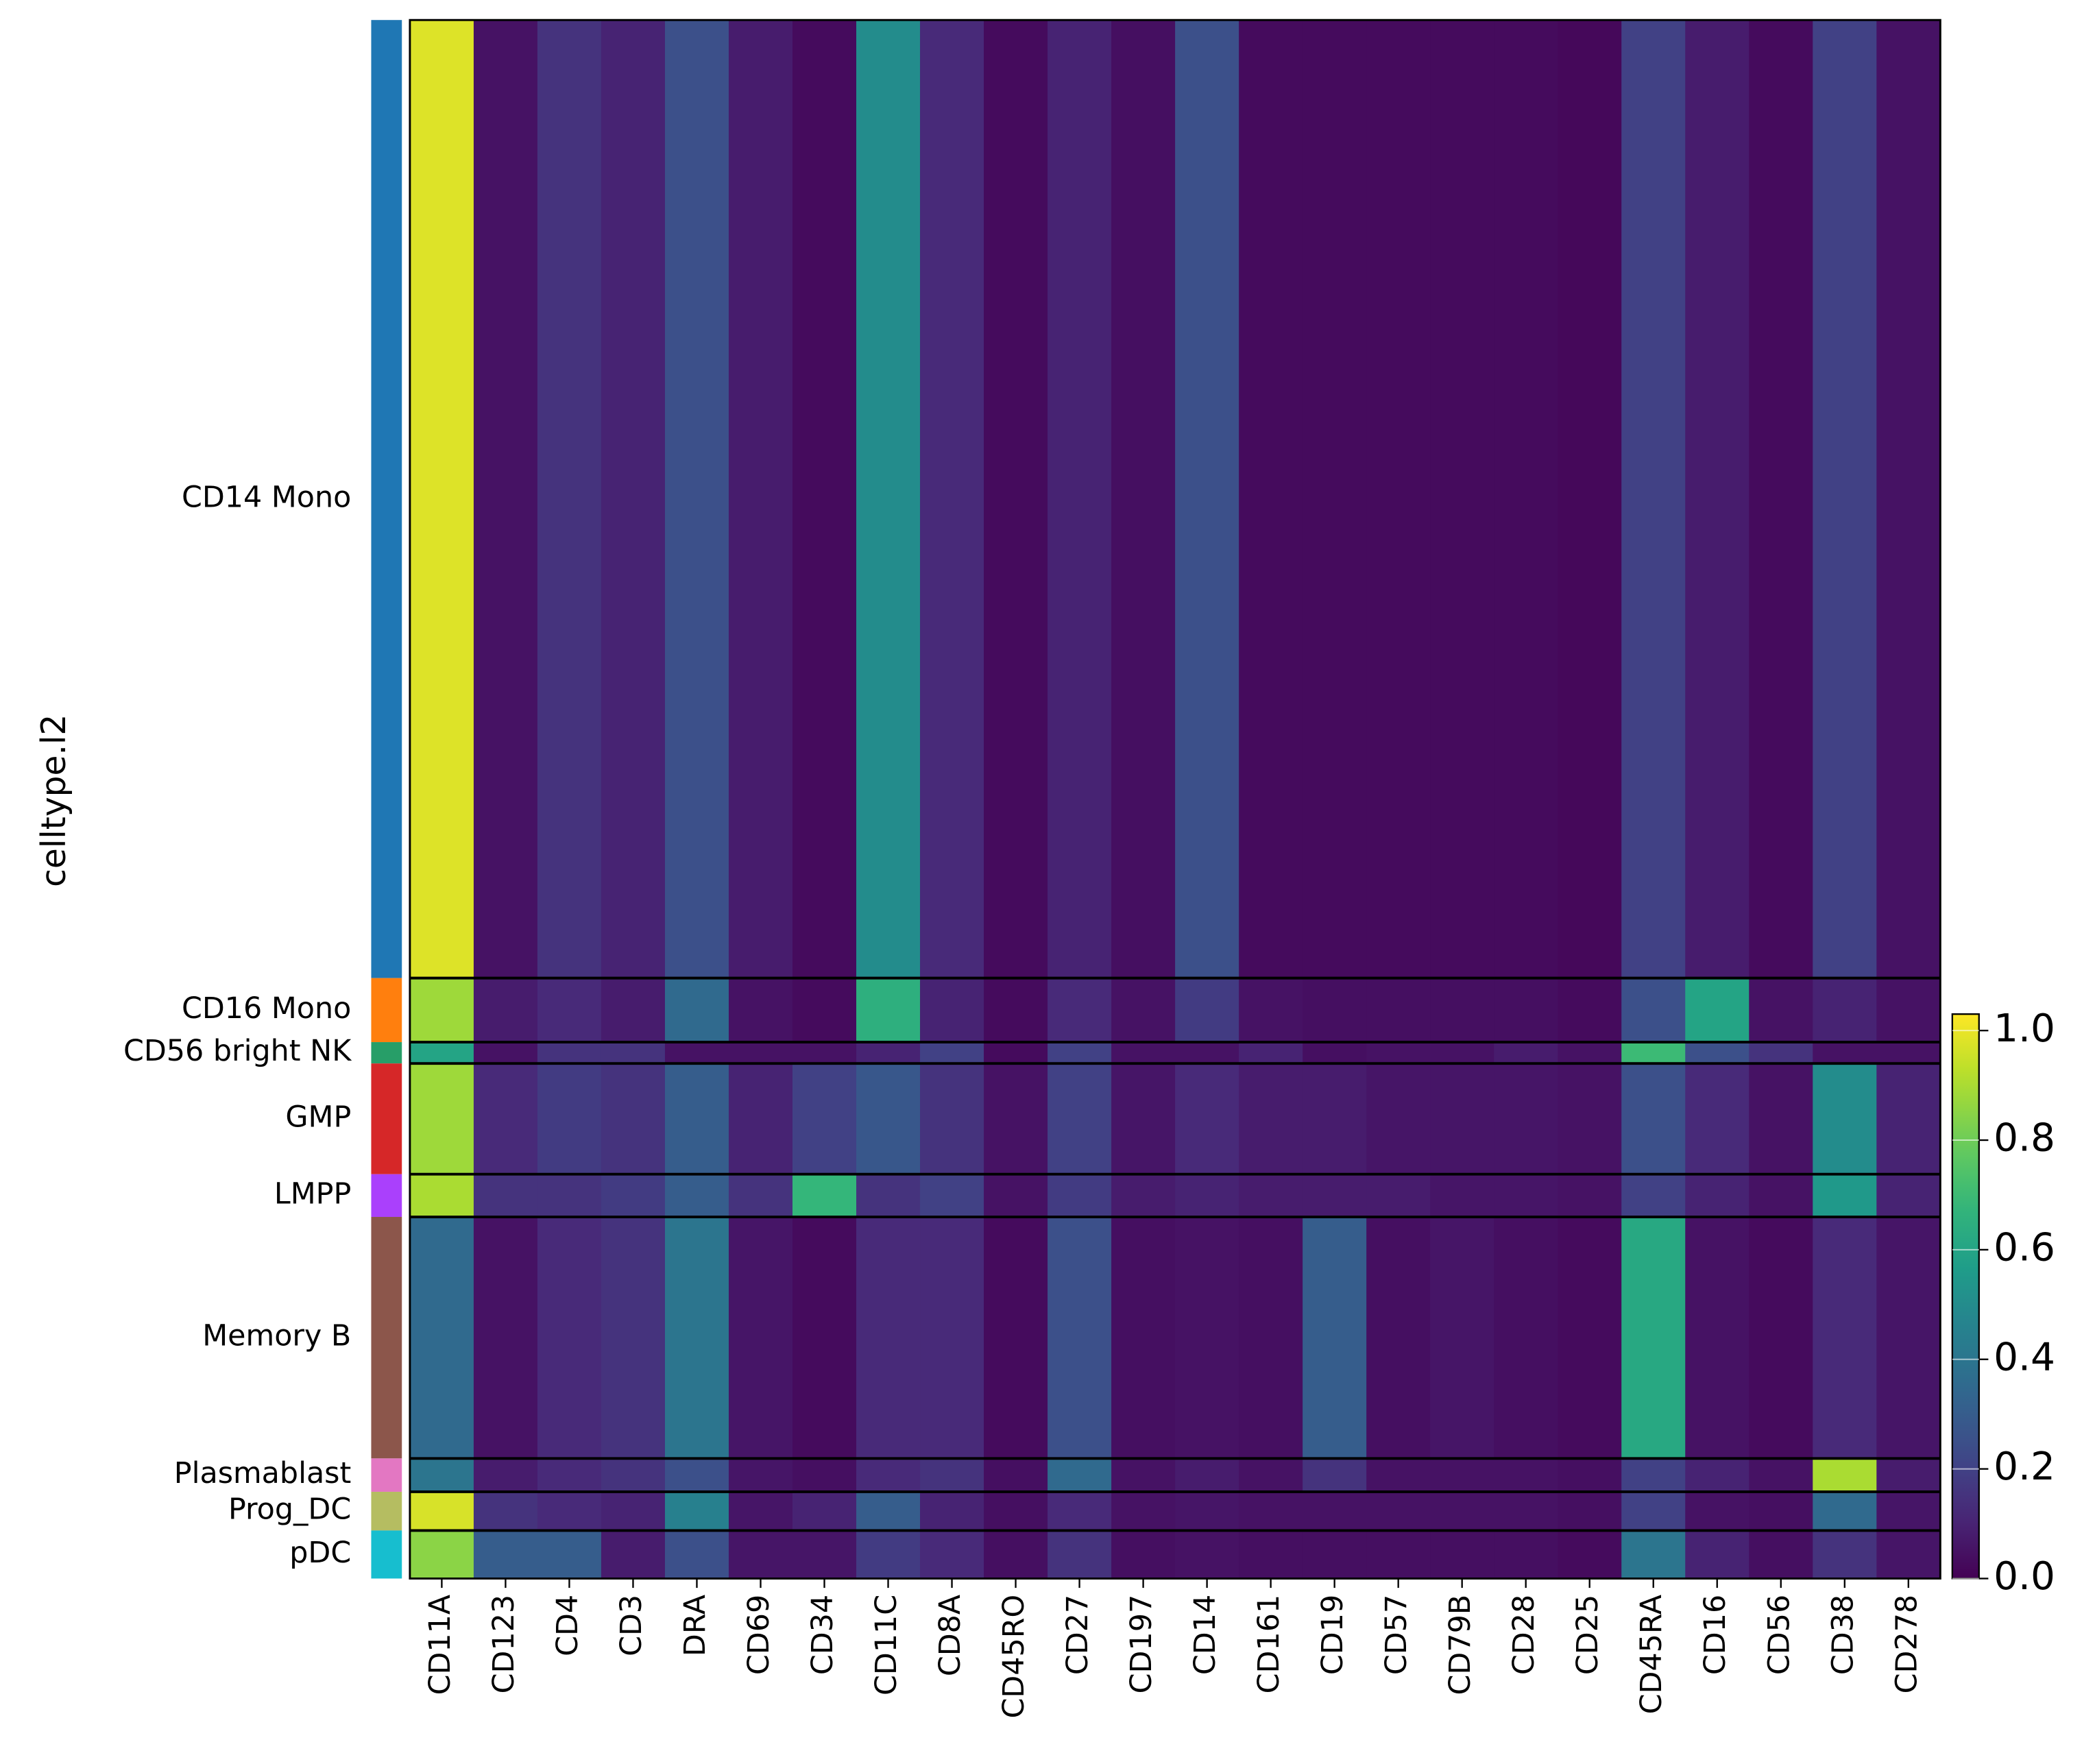 The width and height of the screenshot is (2082, 1764). I want to click on group-label: LMPP, so click(312, 1193).